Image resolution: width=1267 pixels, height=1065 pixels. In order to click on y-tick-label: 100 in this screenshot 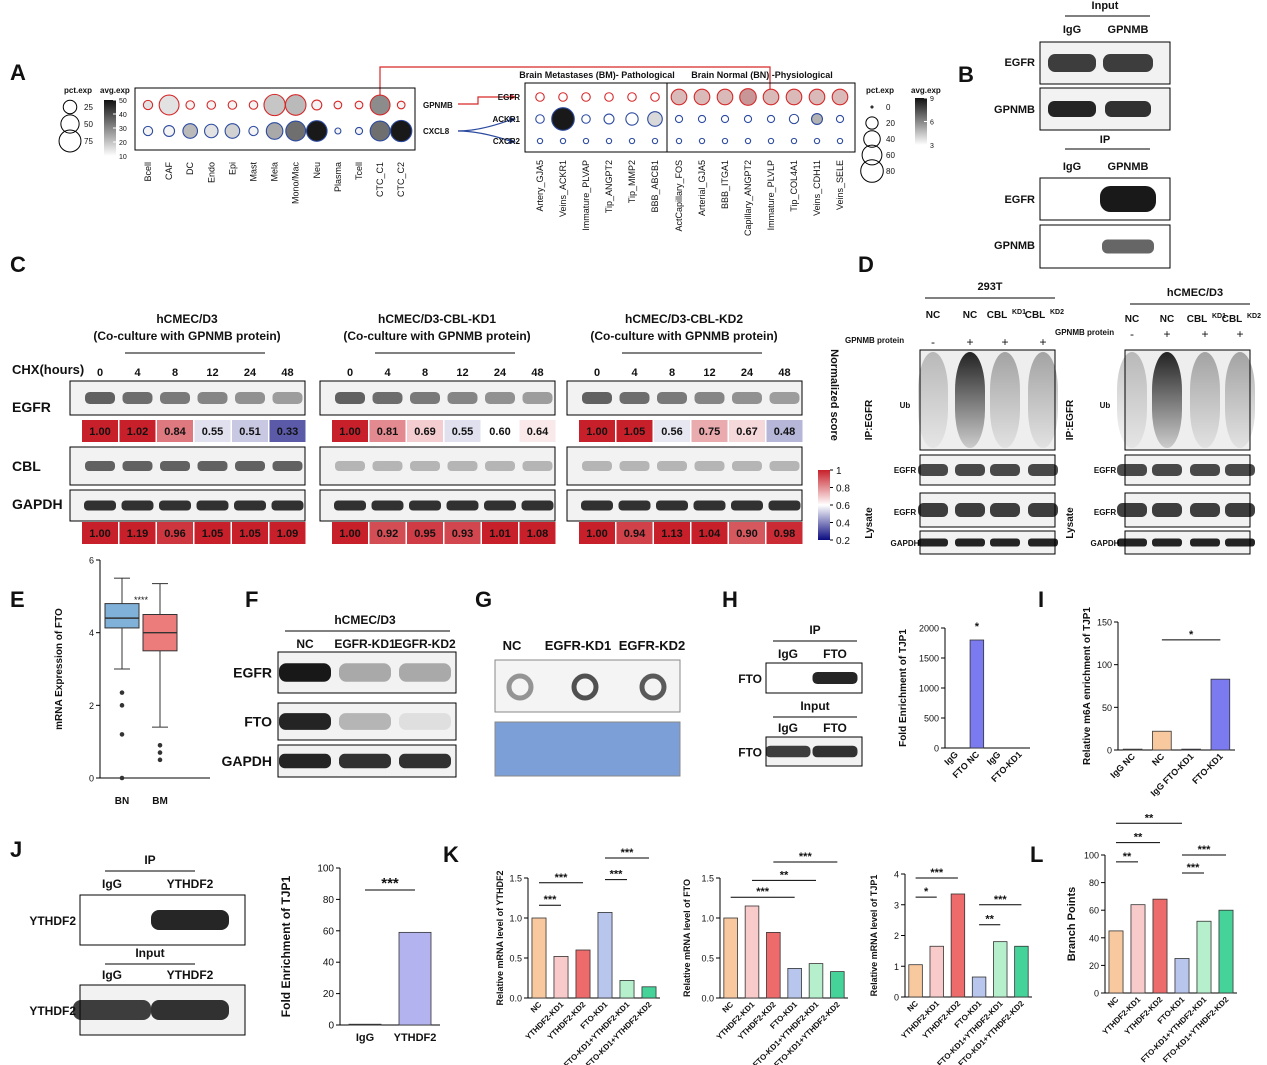, I will do `click(1104, 665)`.